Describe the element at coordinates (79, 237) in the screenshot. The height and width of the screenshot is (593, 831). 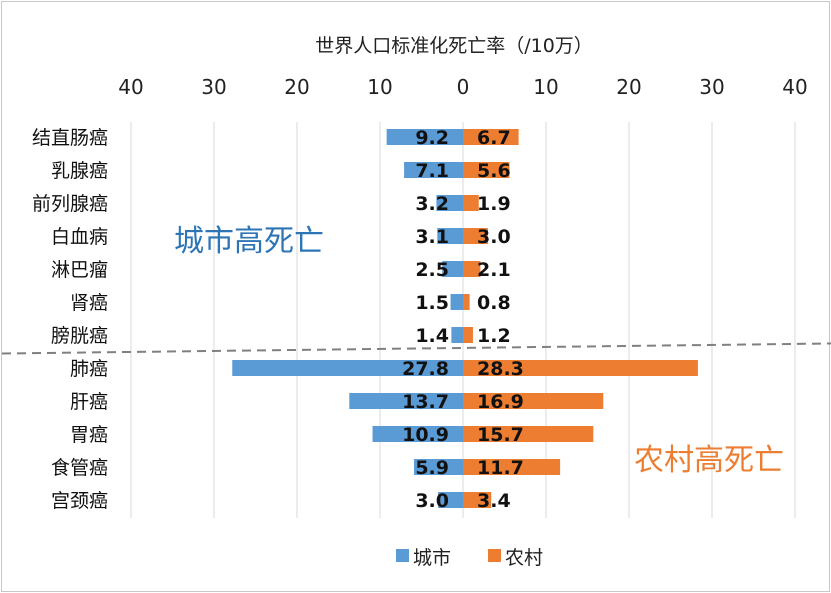
I see `category-label: 白血病` at that location.